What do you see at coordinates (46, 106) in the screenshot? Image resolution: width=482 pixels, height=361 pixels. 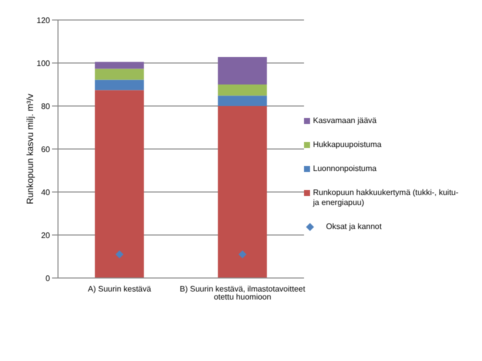 I see `y-tick-label: 80` at bounding box center [46, 106].